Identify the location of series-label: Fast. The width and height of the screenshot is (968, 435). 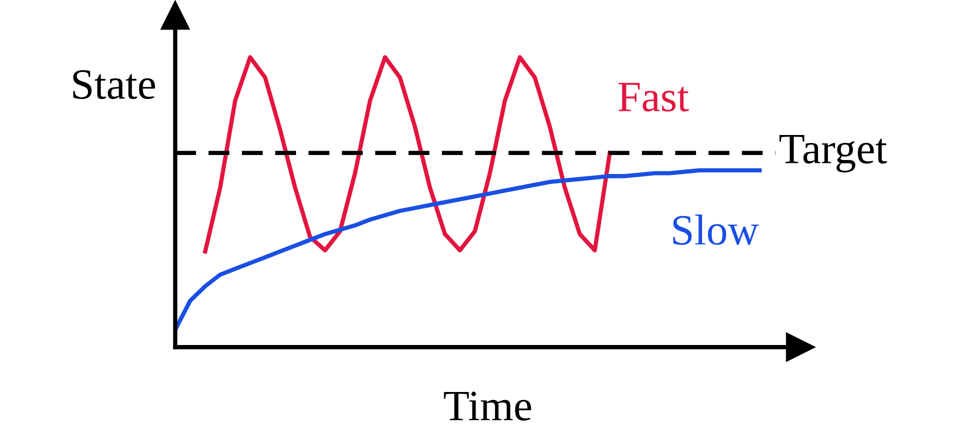
(653, 97).